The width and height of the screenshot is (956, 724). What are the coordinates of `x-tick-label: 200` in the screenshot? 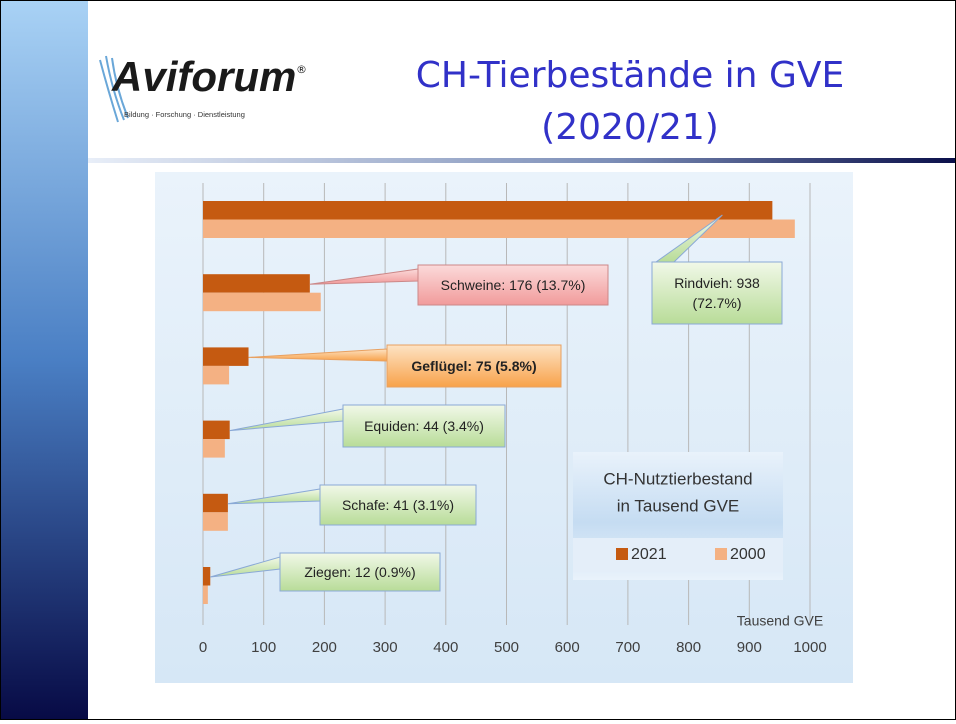 It's located at (324, 647).